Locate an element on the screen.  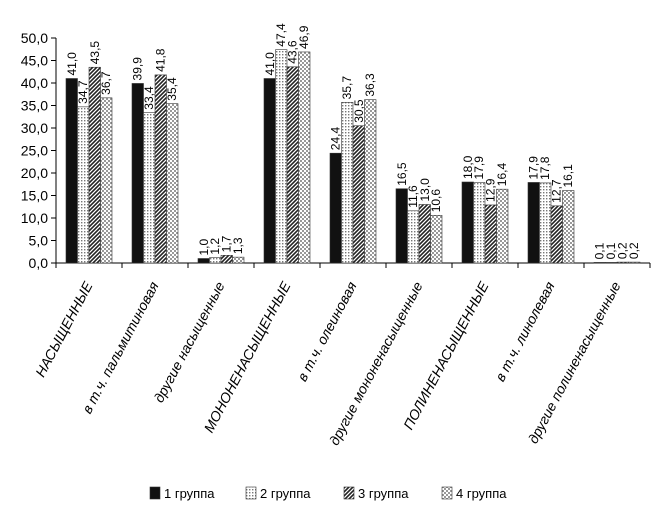
y-tick-label: 15,0 is located at coordinates (34, 196).